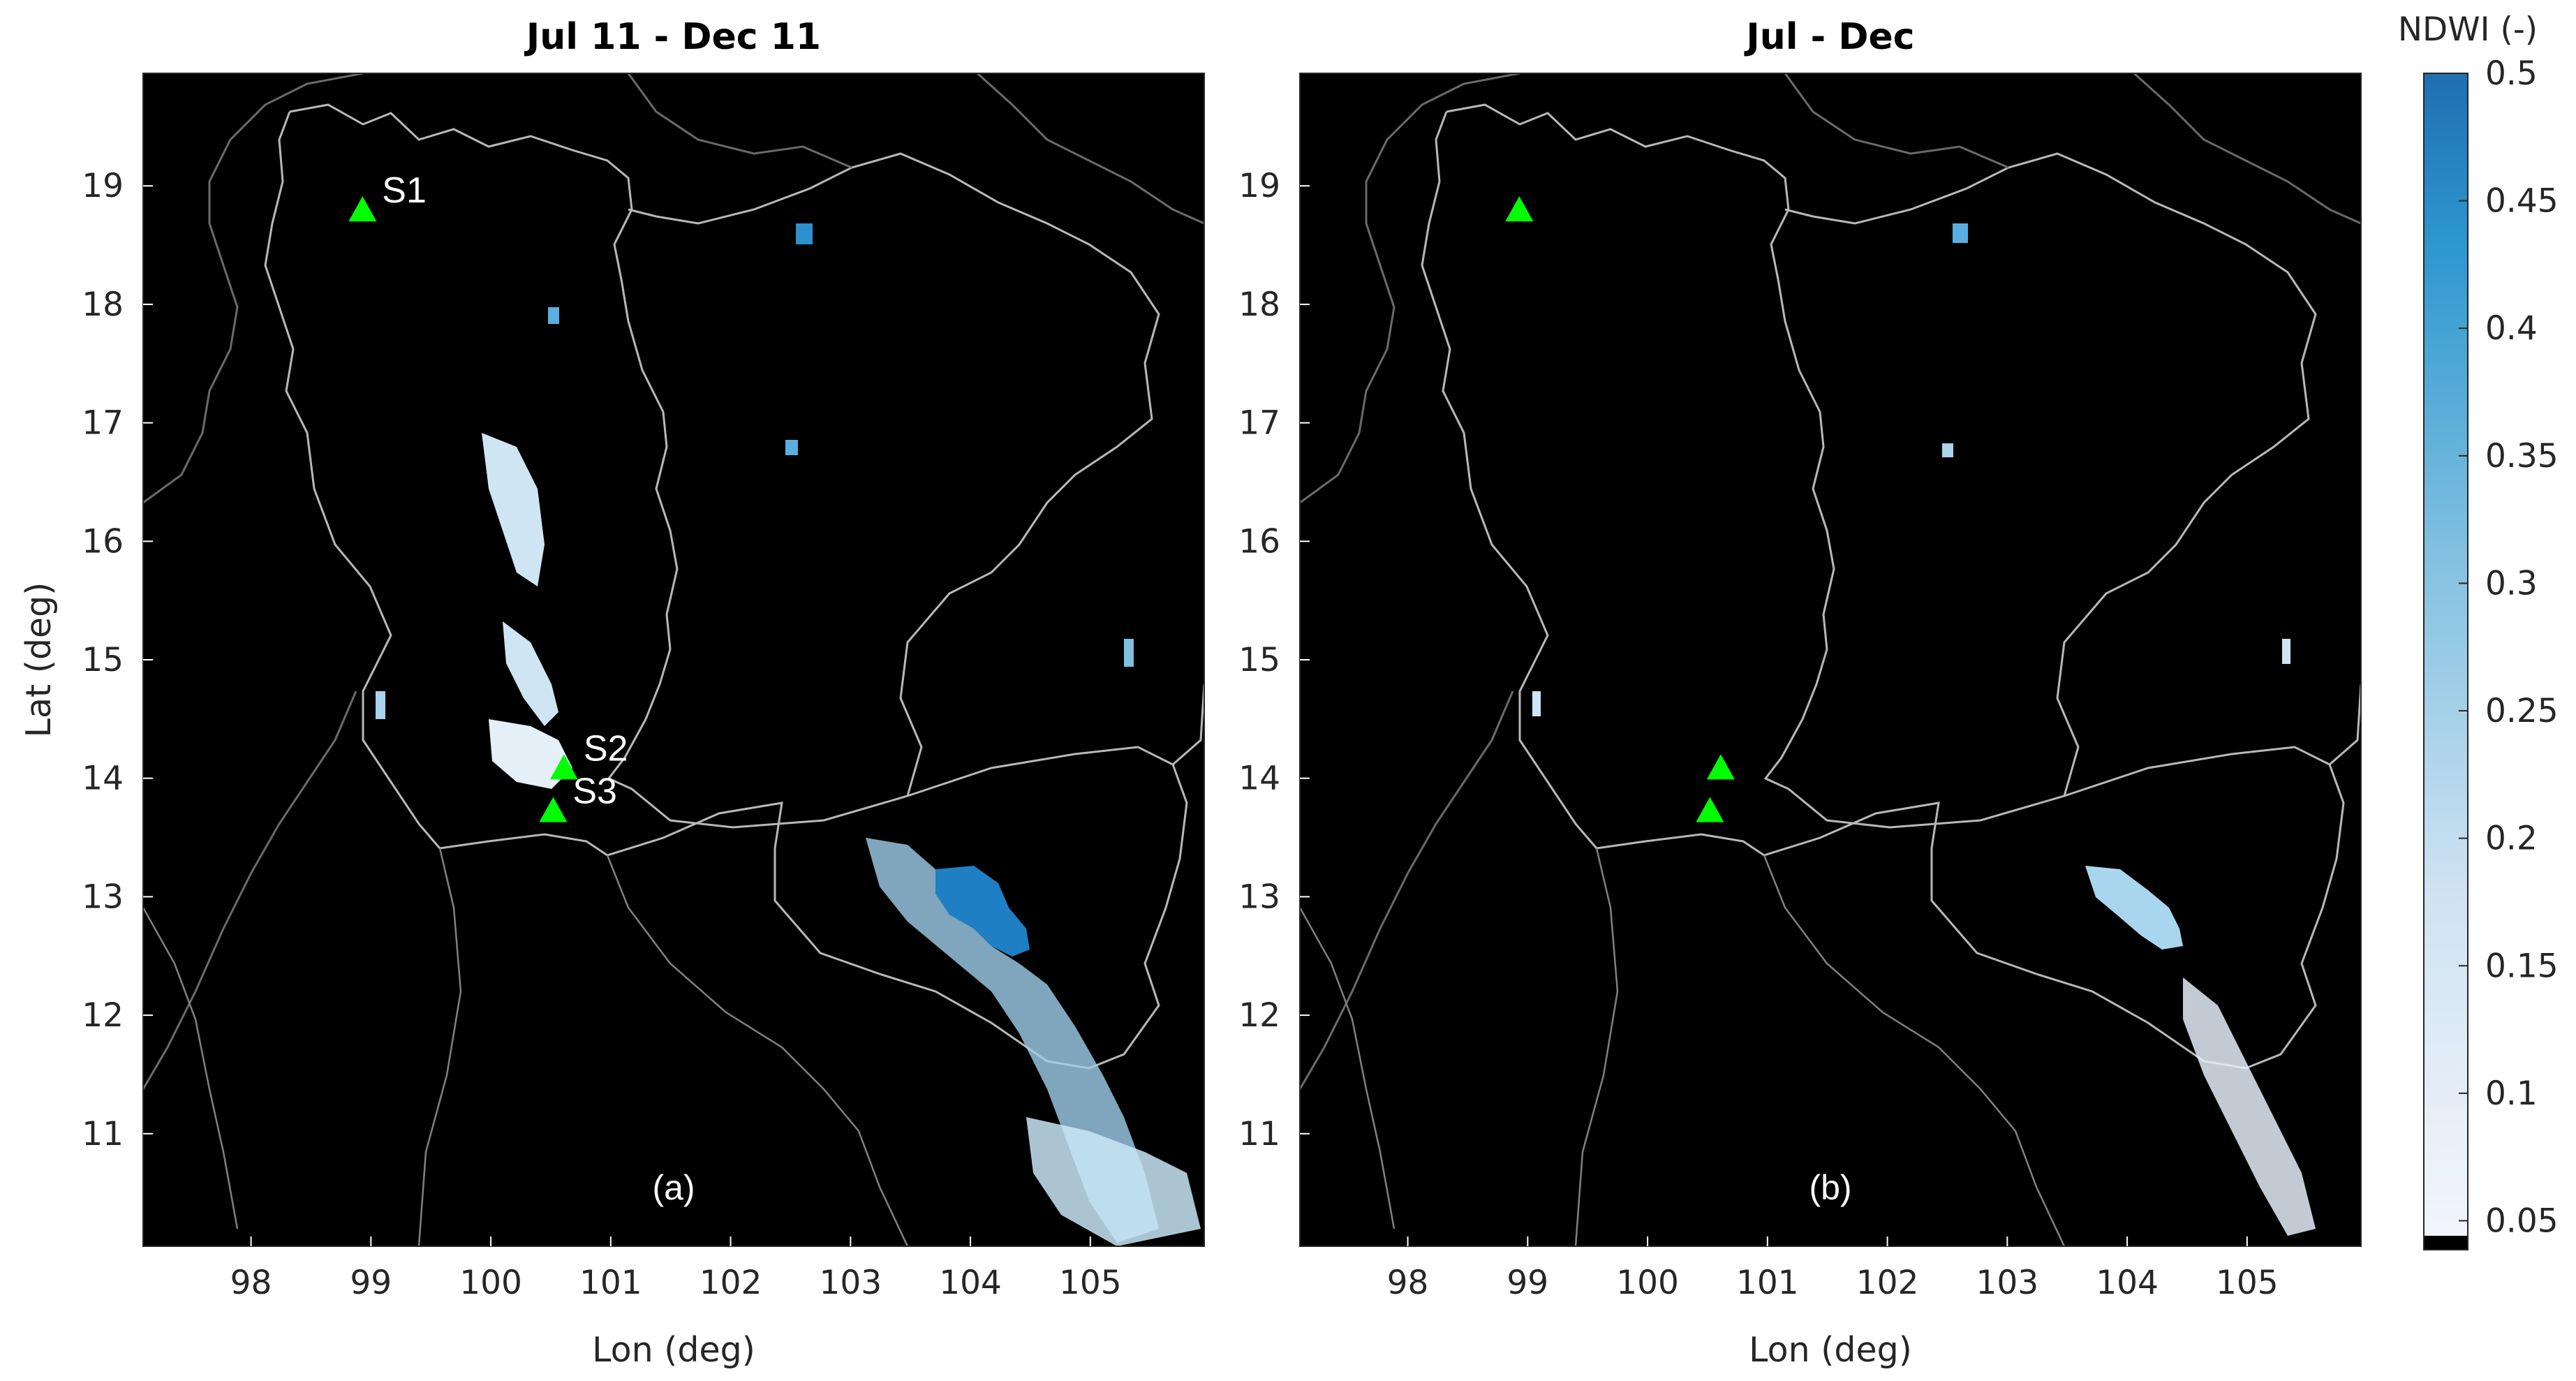 This screenshot has height=1381, width=2576. What do you see at coordinates (1527, 1283) in the screenshot?
I see `xtick-label: 99` at bounding box center [1527, 1283].